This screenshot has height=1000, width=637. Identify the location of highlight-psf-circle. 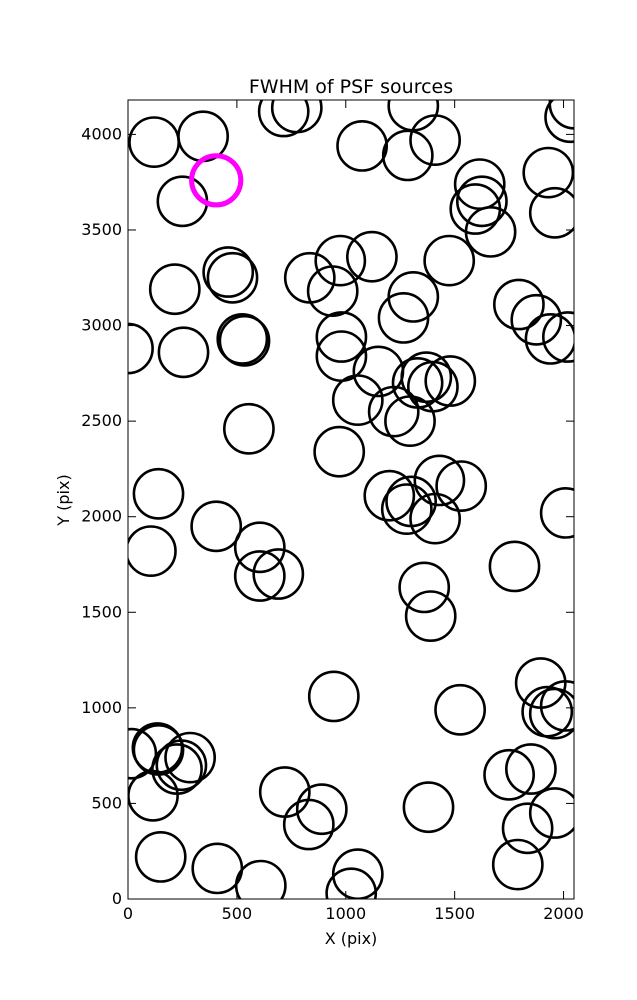
(216, 180).